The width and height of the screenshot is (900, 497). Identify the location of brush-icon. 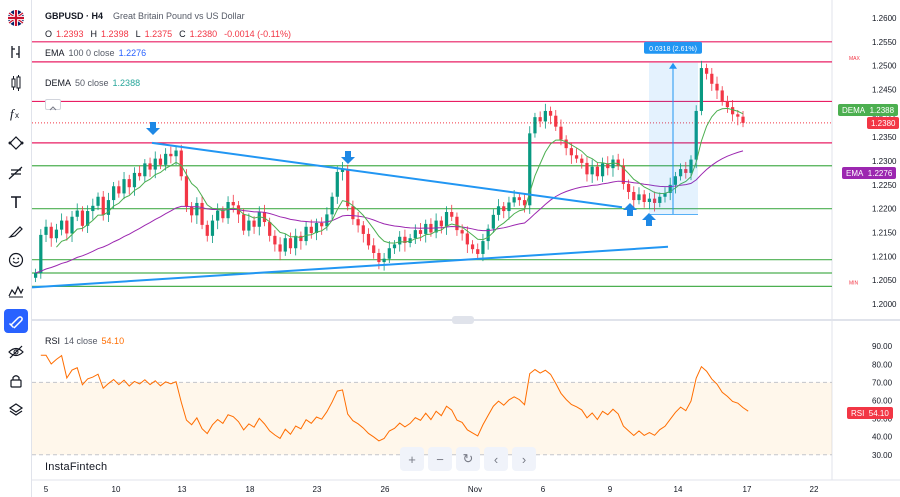
(16, 231).